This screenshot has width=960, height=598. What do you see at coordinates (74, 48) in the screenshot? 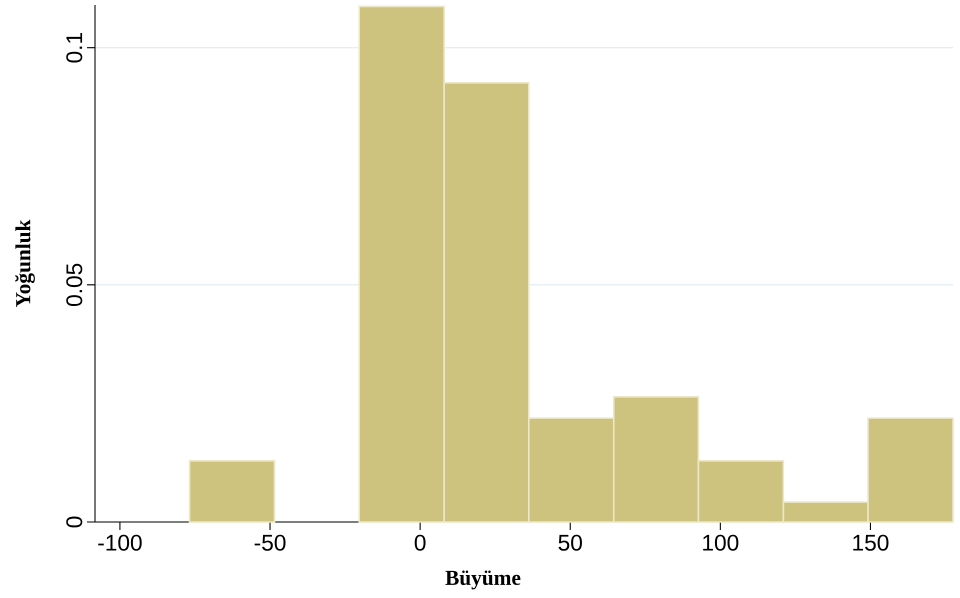
I see `y-tick-label: 0.1` at bounding box center [74, 48].